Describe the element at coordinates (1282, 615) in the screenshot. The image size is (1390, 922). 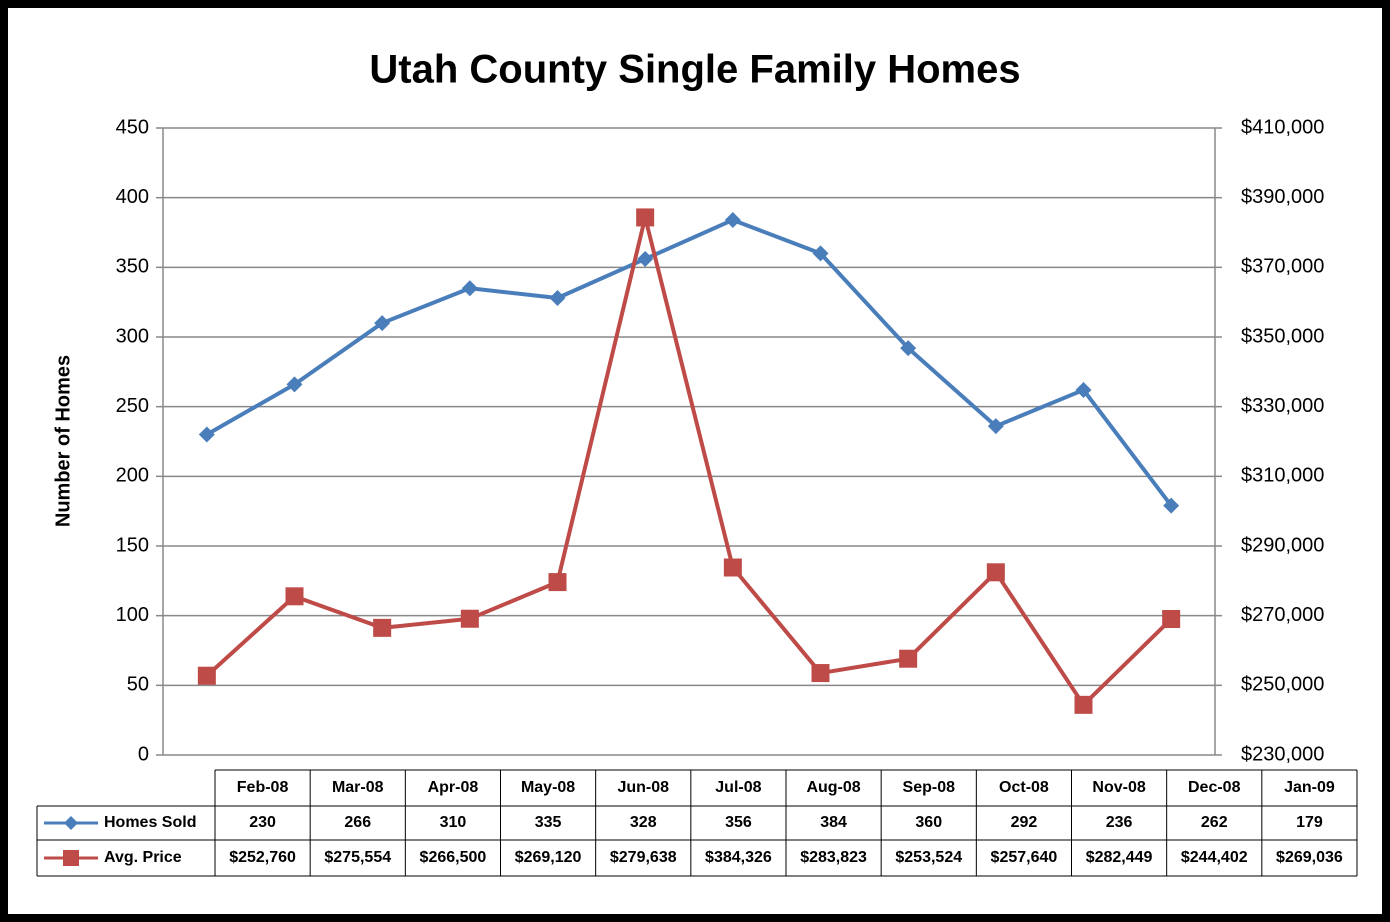
I see `y2-tick-label: $270,000` at that location.